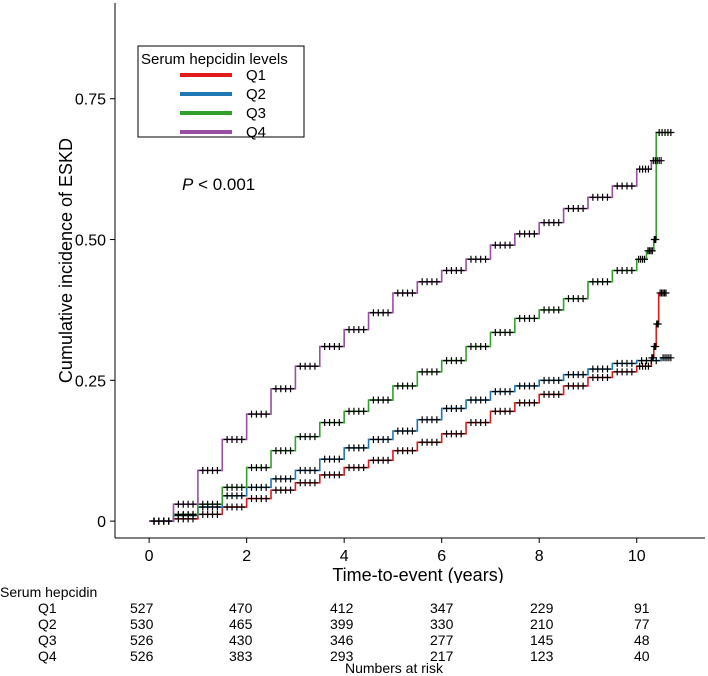  Describe the element at coordinates (90, 100) in the screenshot. I see `y-tick-label: 0.75` at that location.